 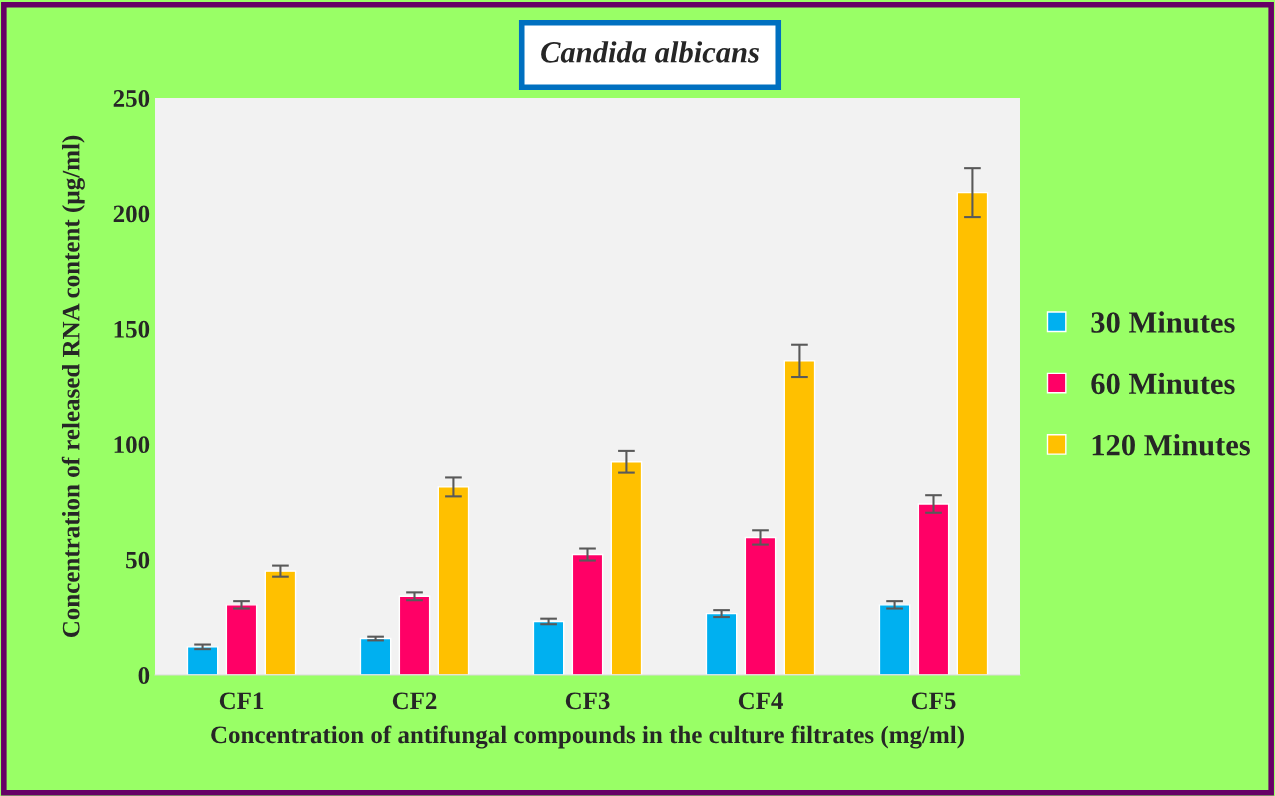 I want to click on x-tick-label: CF2, so click(x=414, y=701).